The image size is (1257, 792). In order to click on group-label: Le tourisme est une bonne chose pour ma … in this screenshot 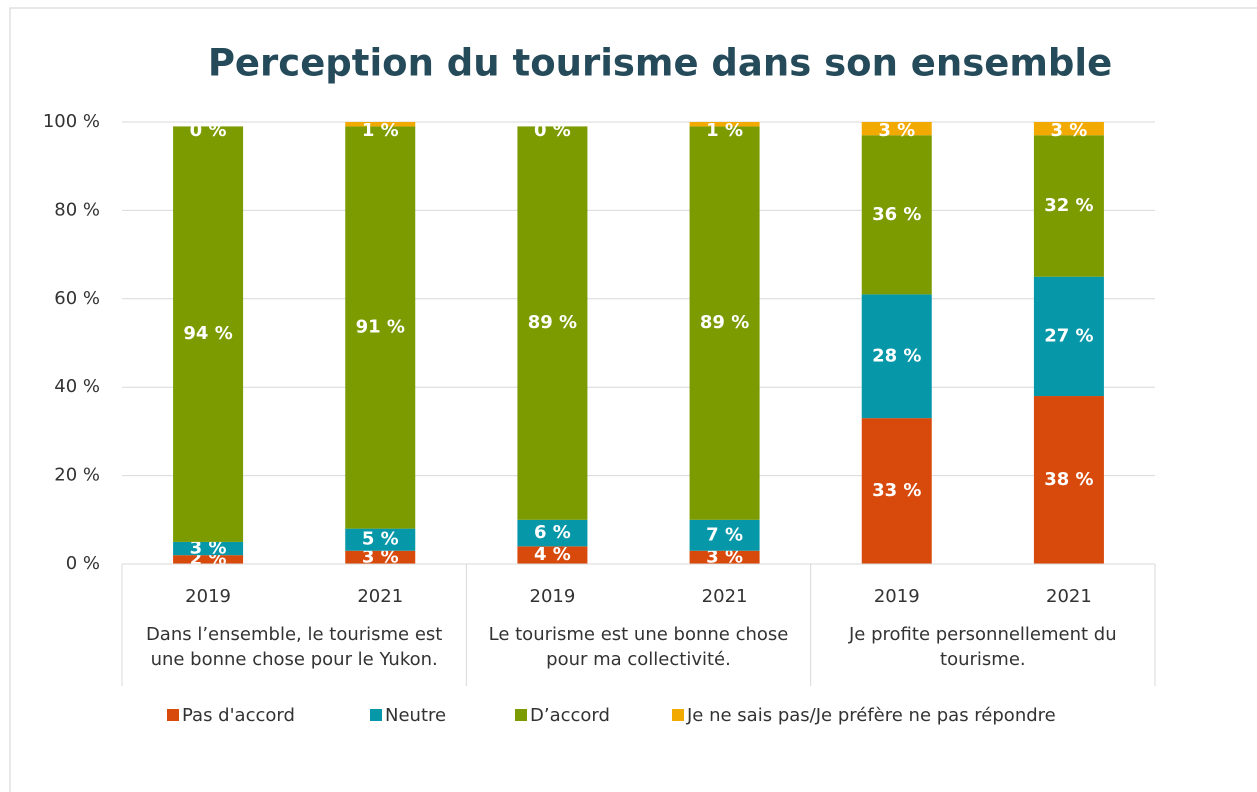, I will do `click(638, 647)`.